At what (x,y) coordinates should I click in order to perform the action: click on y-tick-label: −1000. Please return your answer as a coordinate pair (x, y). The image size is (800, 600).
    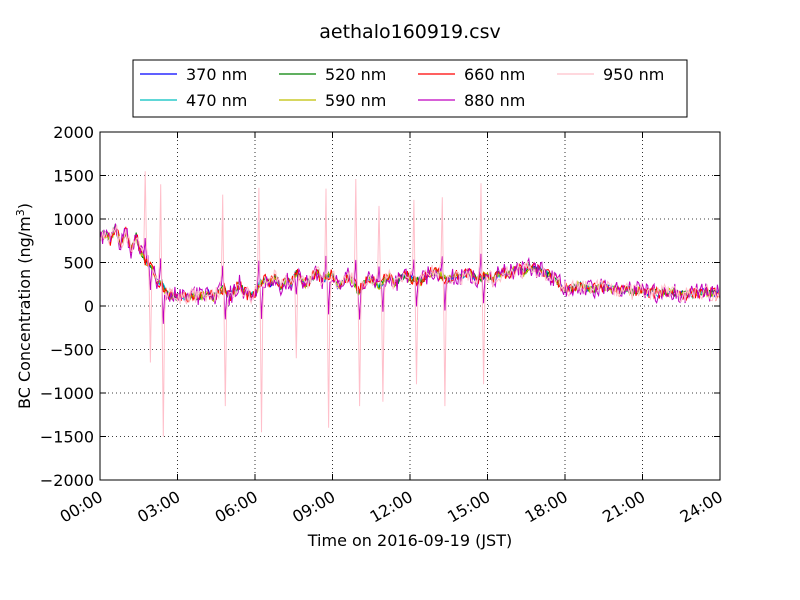
    Looking at the image, I should click on (67, 393).